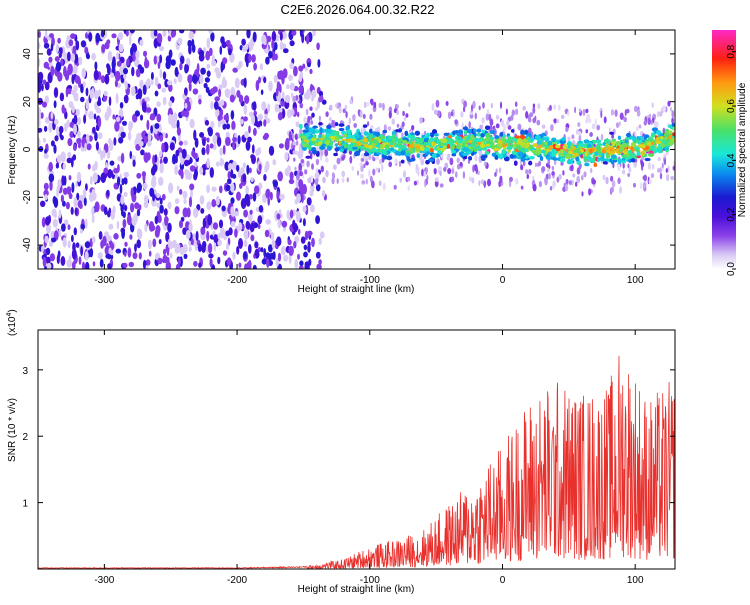  What do you see at coordinates (731, 106) in the screenshot?
I see `colorbar-tick-label: 0.6` at bounding box center [731, 106].